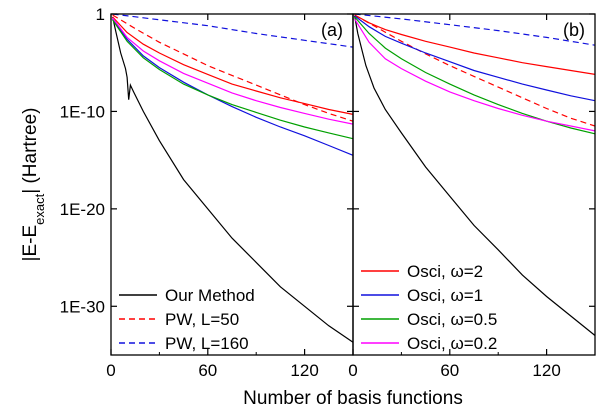 The width and height of the screenshot is (606, 417). I want to click on y-tick-label: 1E-20, so click(82, 209).